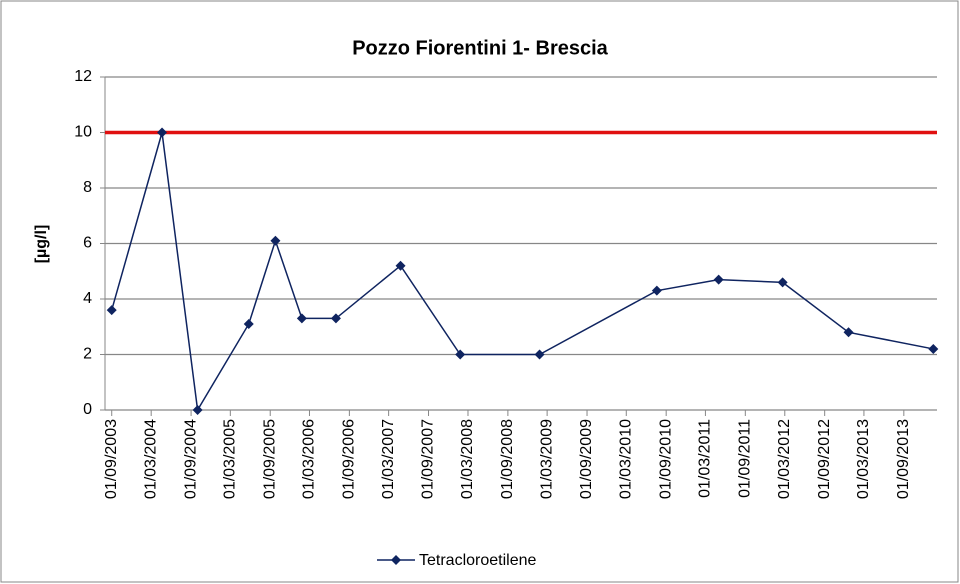  Describe the element at coordinates (83, 76) in the screenshot. I see `y-tick-label: 12` at that location.